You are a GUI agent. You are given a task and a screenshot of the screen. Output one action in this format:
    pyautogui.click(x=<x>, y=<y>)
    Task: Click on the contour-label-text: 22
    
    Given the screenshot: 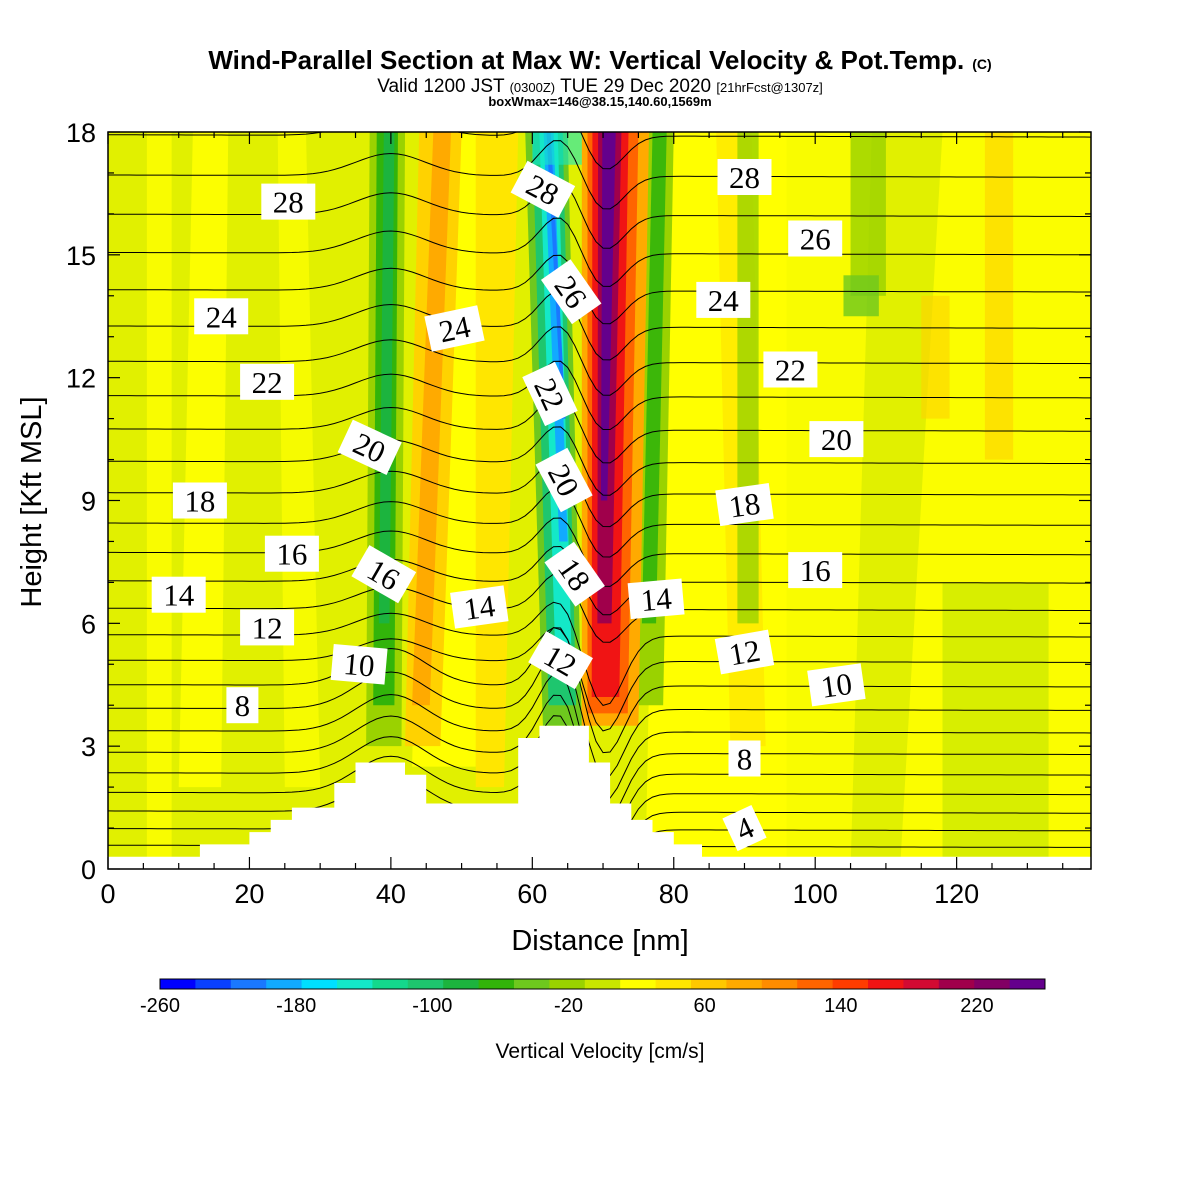 What is the action you would take?
    pyautogui.click(x=267, y=382)
    